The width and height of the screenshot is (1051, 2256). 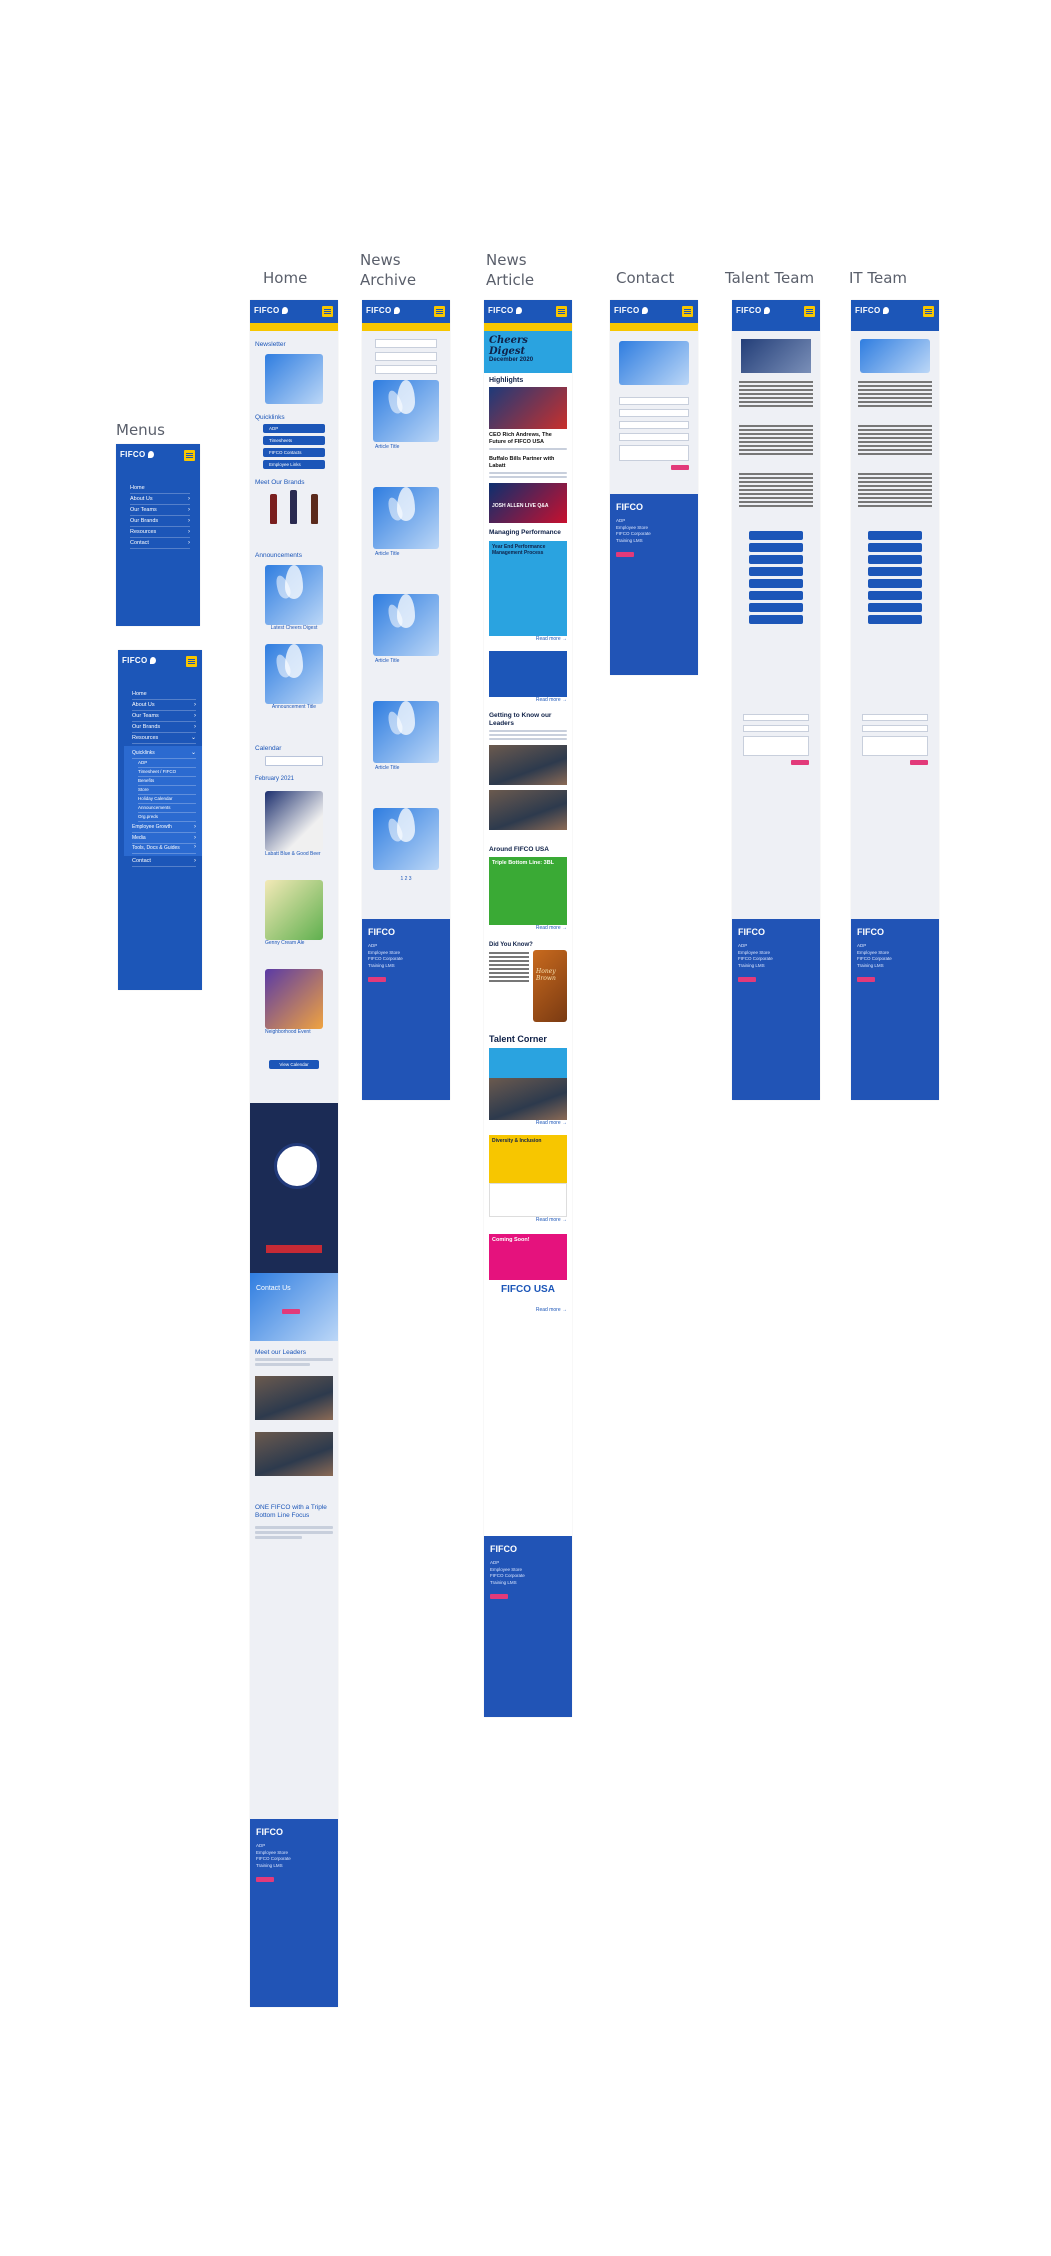 I want to click on menu-item-employee-growth: Employee Growth ›, so click(x=164, y=827).